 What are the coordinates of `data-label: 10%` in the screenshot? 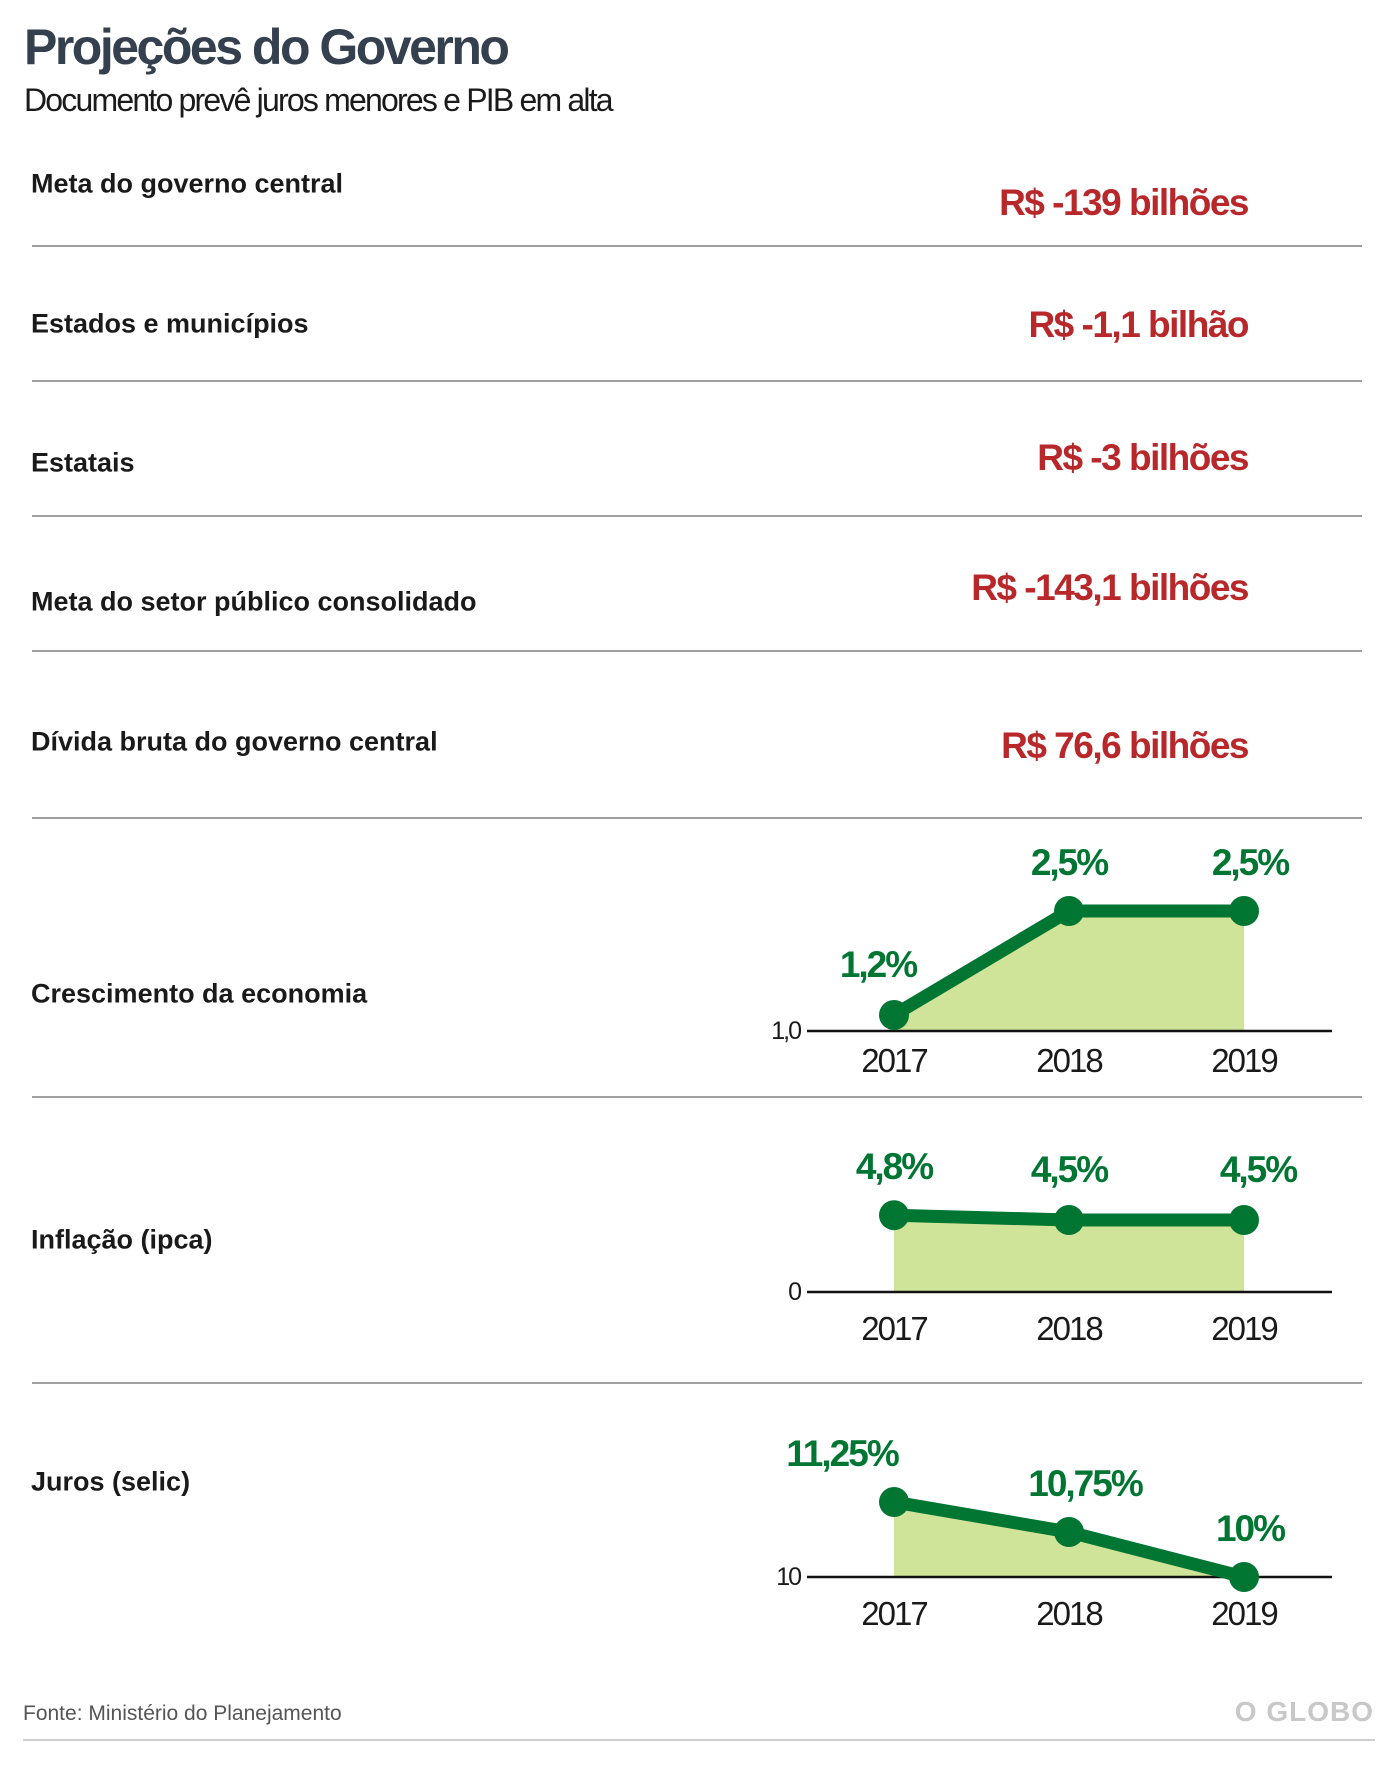 It's located at (1250, 1528).